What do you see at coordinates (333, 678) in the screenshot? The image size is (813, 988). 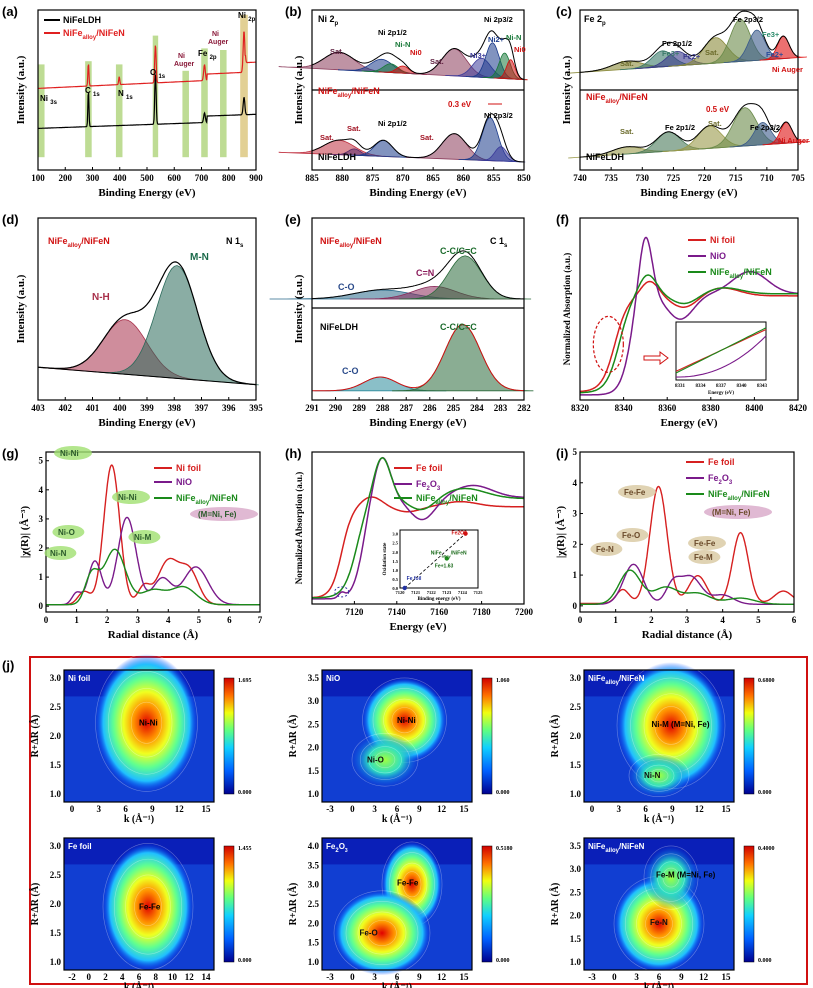 I see `wavelet-map-title: NiO` at bounding box center [333, 678].